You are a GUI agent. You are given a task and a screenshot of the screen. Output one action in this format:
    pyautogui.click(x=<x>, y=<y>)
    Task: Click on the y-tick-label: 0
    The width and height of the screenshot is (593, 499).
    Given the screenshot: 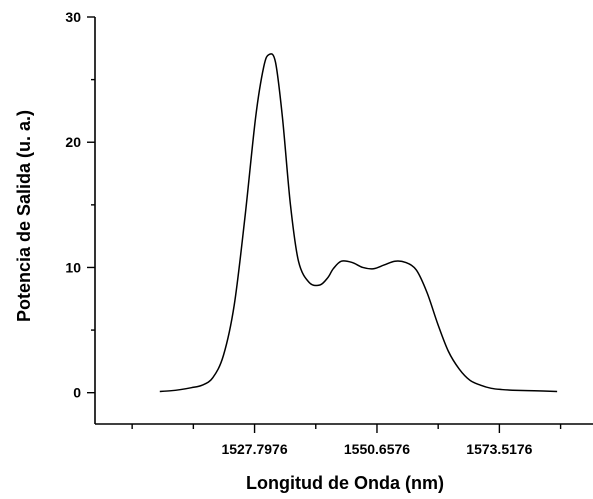 What is the action you would take?
    pyautogui.click(x=77, y=393)
    